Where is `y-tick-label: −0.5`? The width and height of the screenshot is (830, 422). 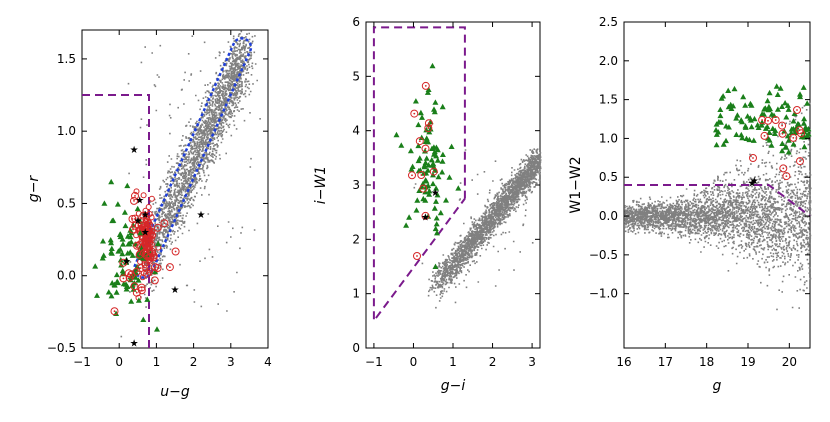 y-tick-label: −0.5 is located at coordinates (61, 348).